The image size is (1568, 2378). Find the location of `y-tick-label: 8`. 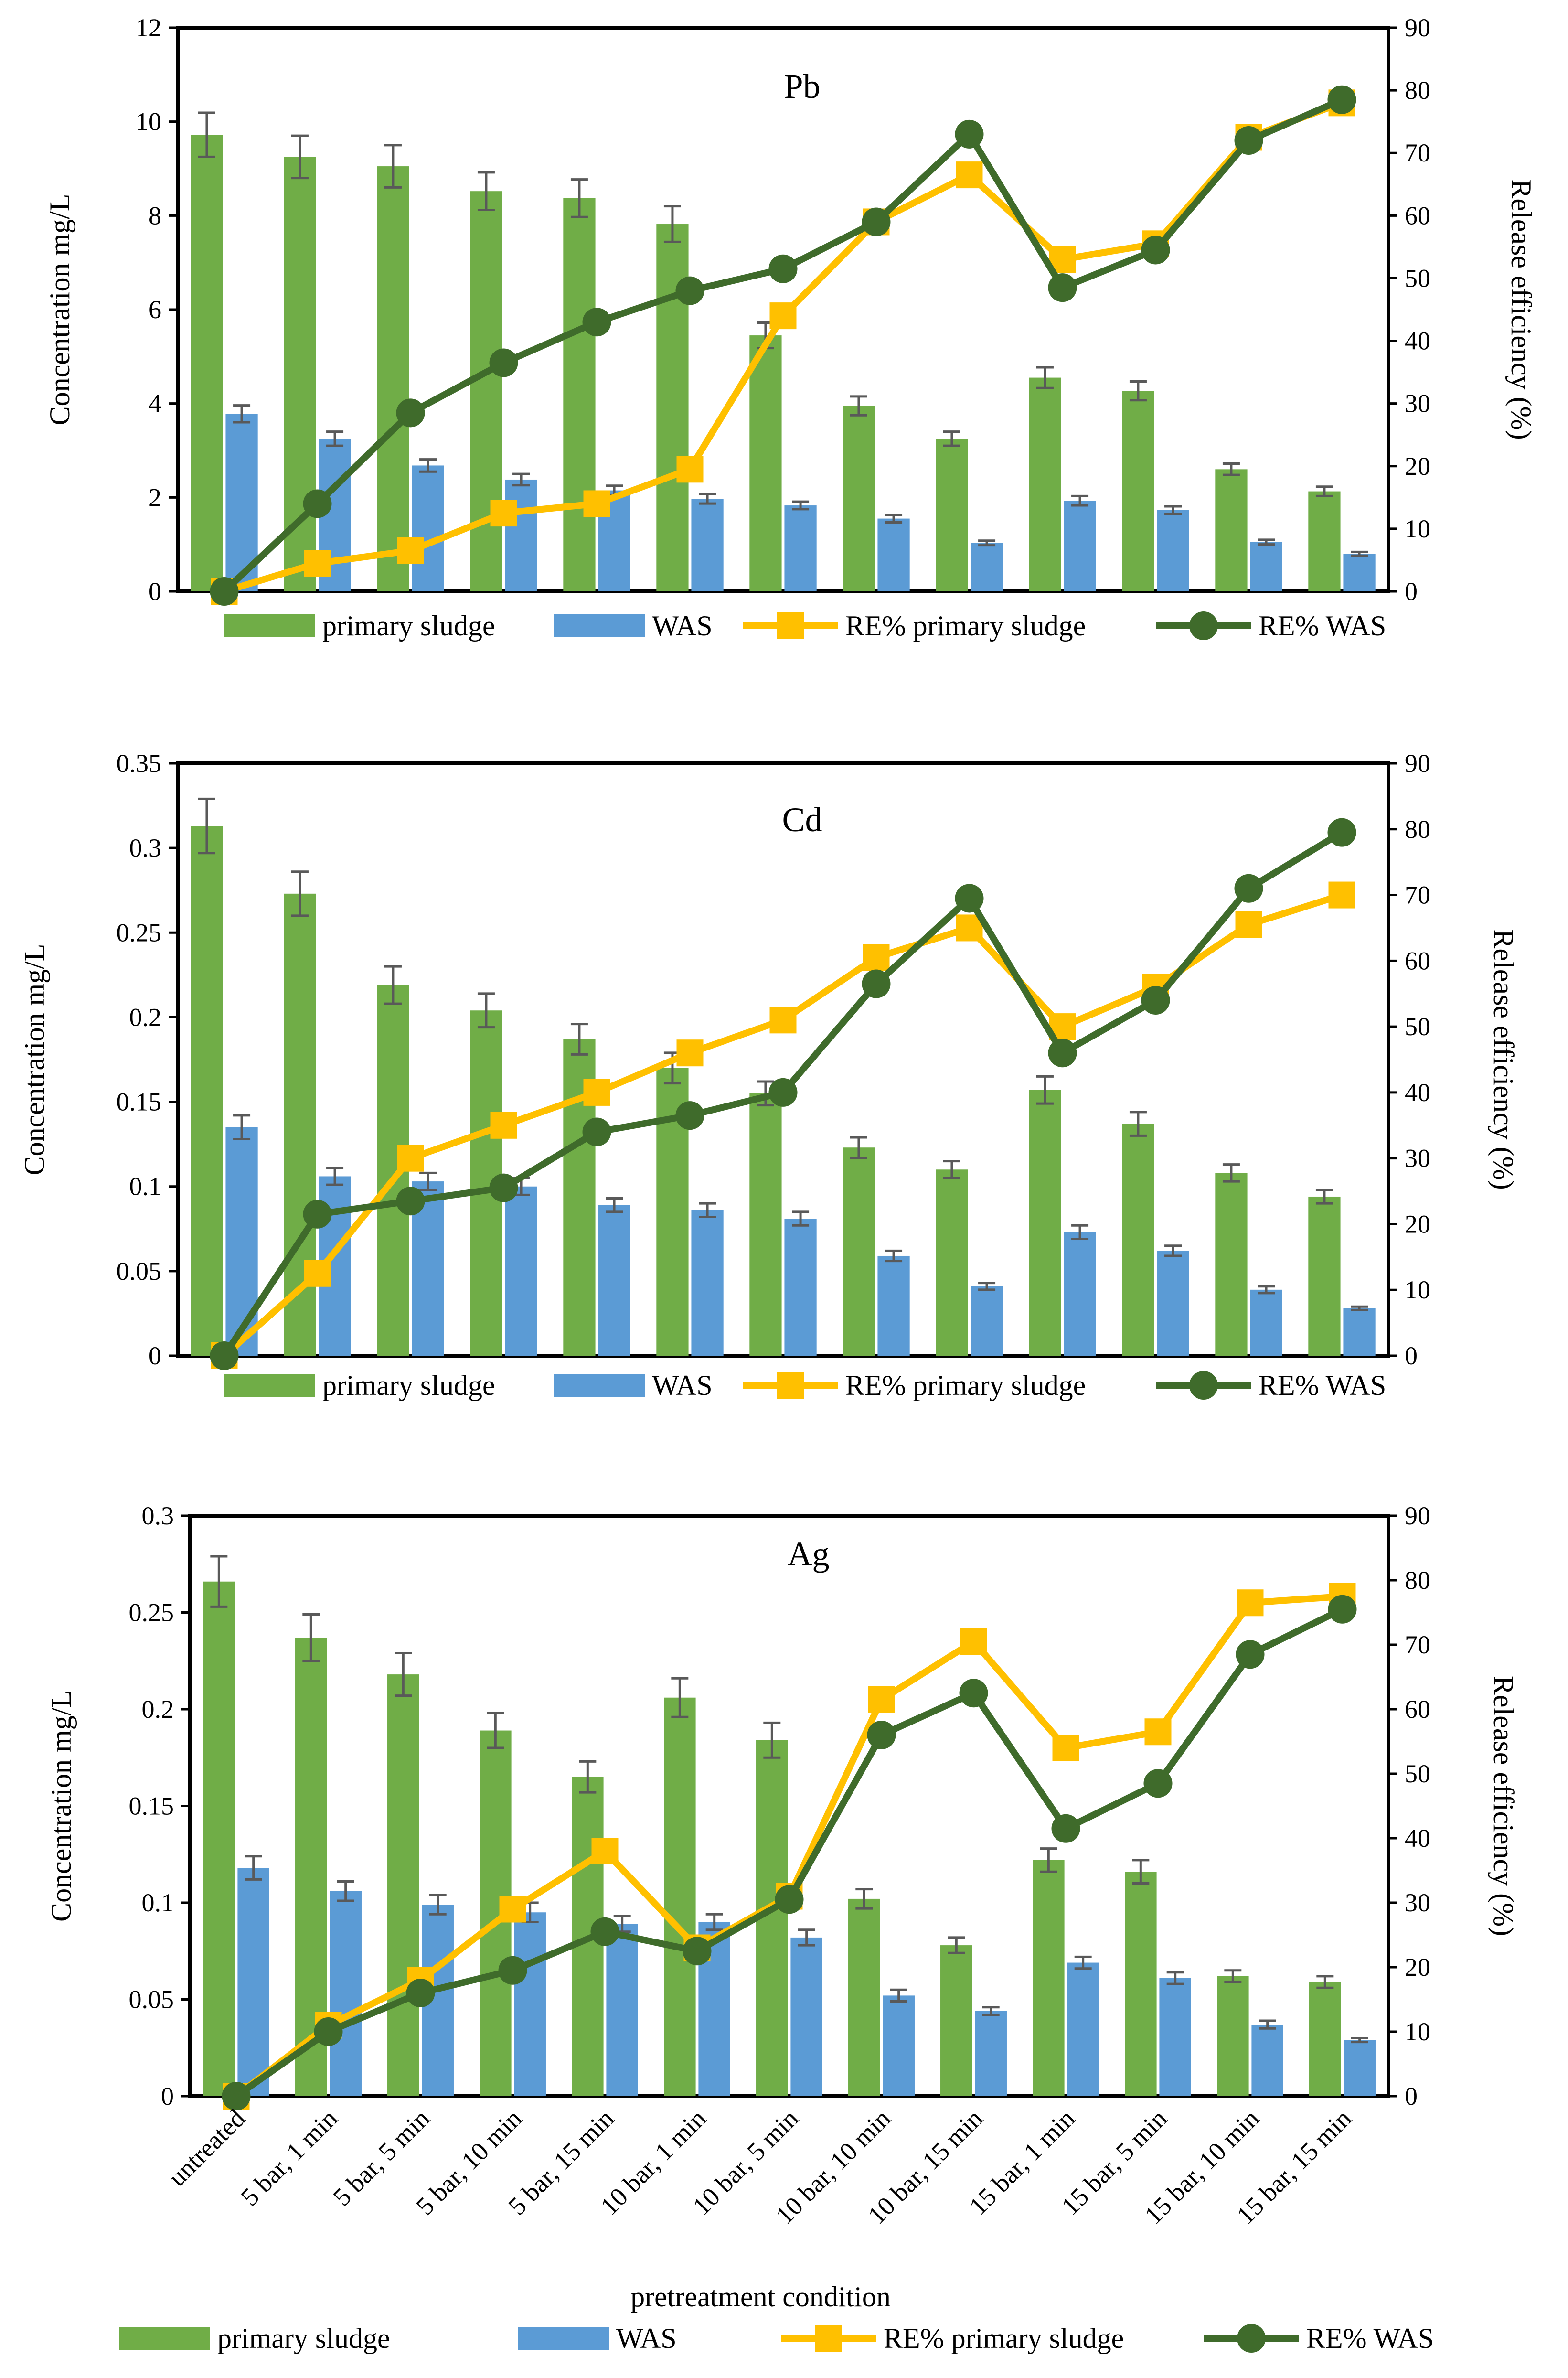

y-tick-label: 8 is located at coordinates (155, 215).